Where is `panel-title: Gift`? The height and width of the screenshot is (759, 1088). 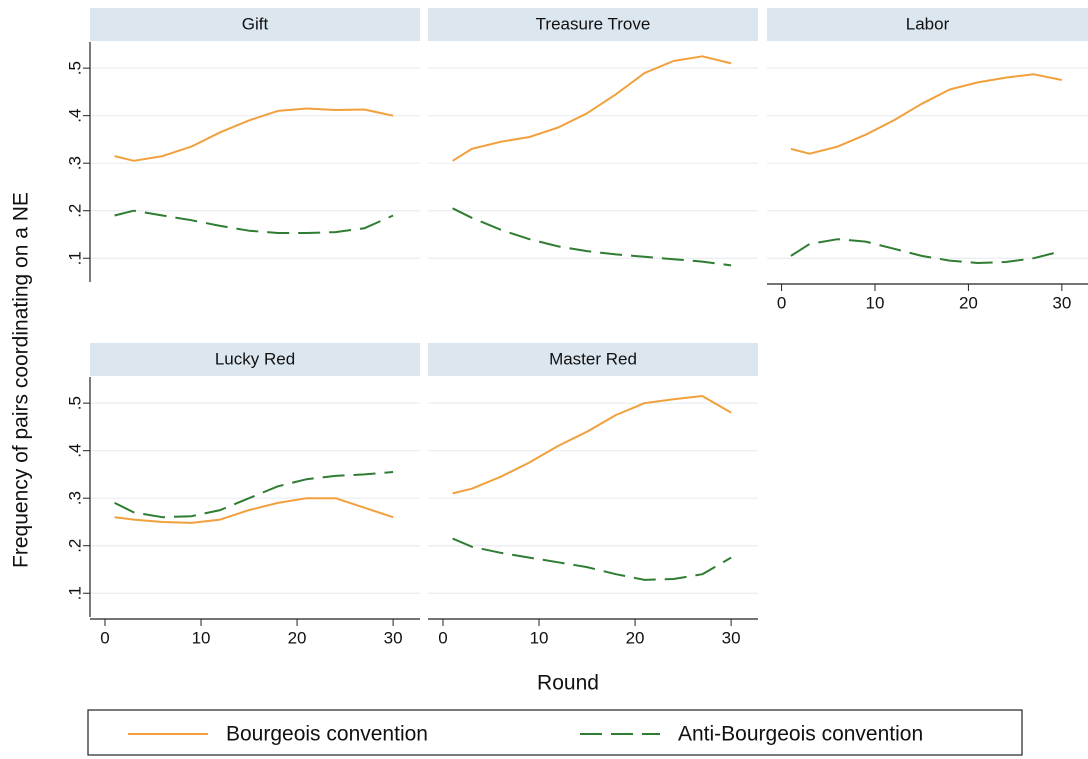 panel-title: Gift is located at coordinates (255, 23).